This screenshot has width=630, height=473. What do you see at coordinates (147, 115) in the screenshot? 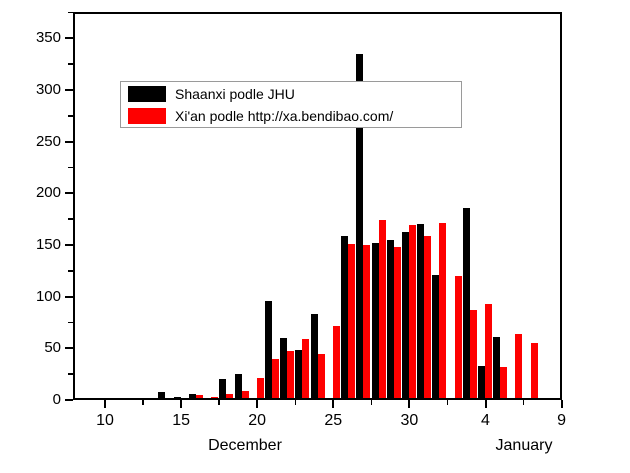
I see `legend-swatch-red` at bounding box center [147, 115].